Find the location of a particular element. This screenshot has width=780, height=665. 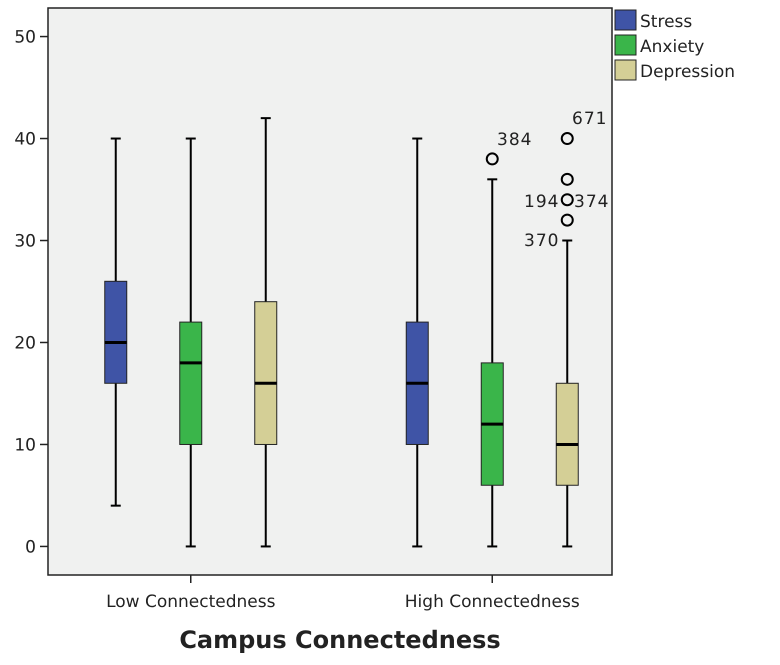

y-tick-label: 20 is located at coordinates (25, 343).